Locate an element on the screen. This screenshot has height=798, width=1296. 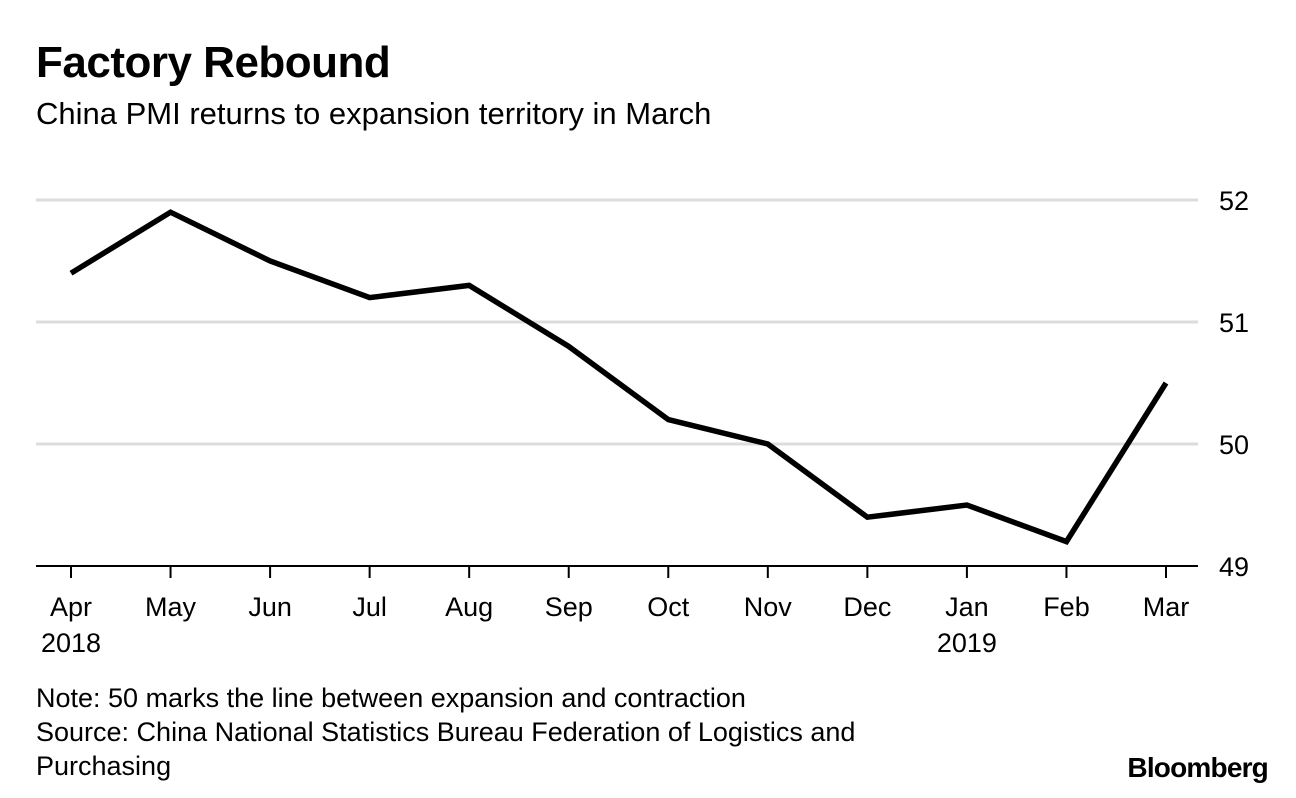
x-tick-label: May is located at coordinates (171, 607).